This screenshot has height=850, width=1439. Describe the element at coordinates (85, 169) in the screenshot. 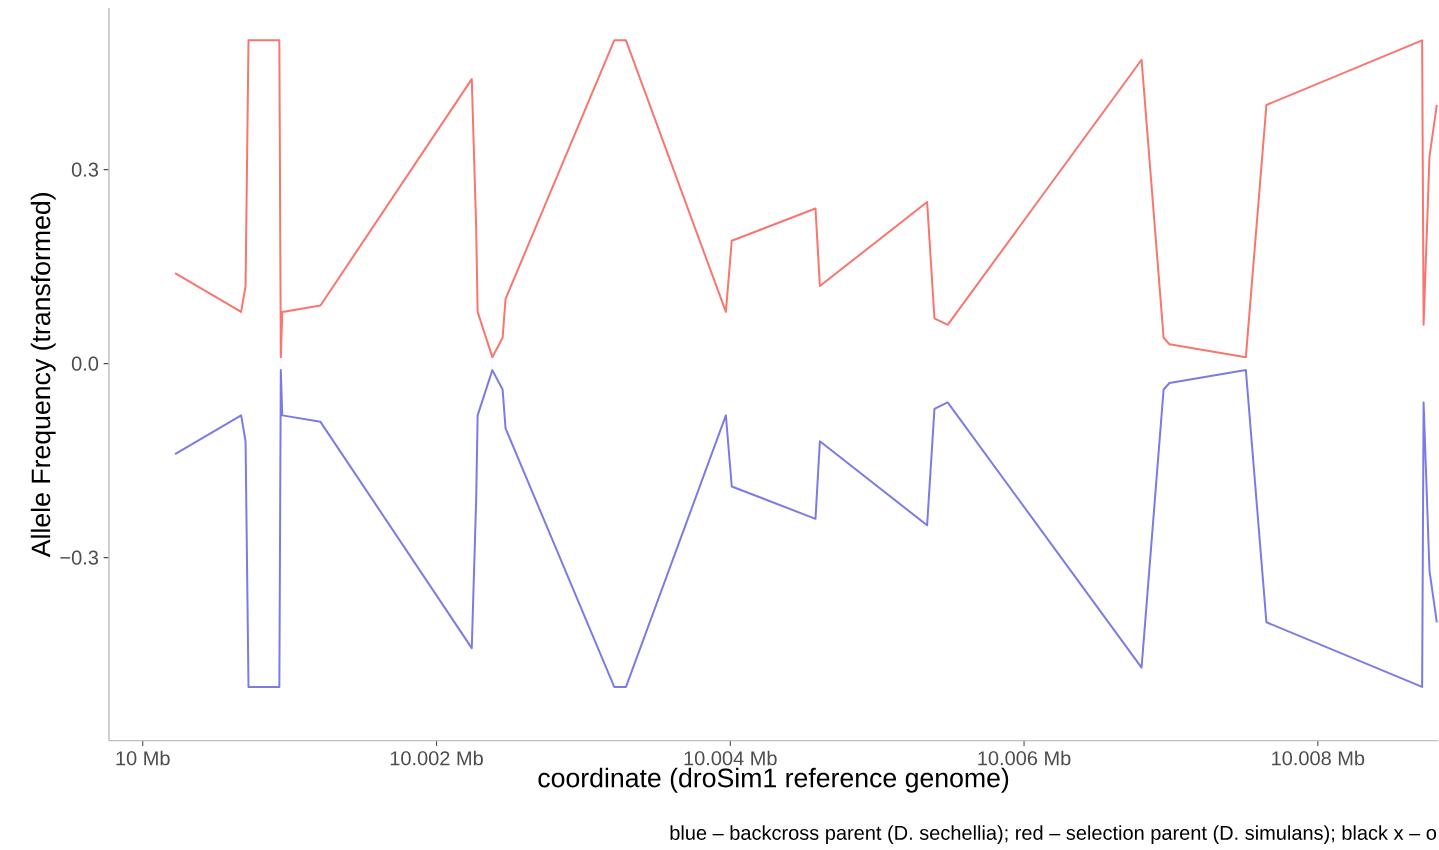

I see `y-tick-label: 0.3` at that location.